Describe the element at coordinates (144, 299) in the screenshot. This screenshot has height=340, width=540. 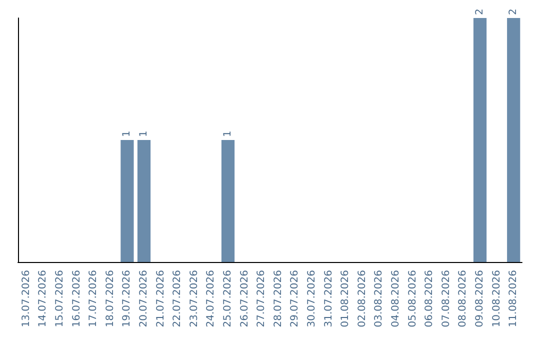
I see `x-tick-label: 20.07.2026` at that location.